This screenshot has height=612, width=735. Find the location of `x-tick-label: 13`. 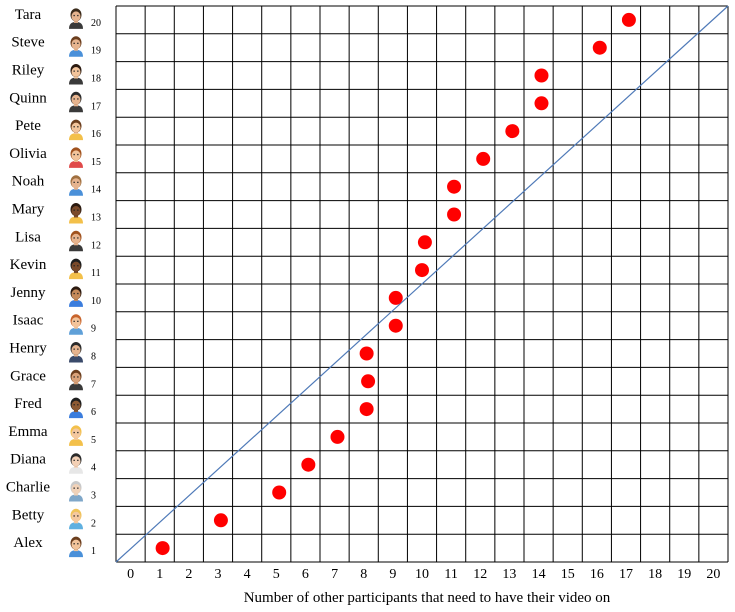

x-tick-label: 13 is located at coordinates (509, 574).